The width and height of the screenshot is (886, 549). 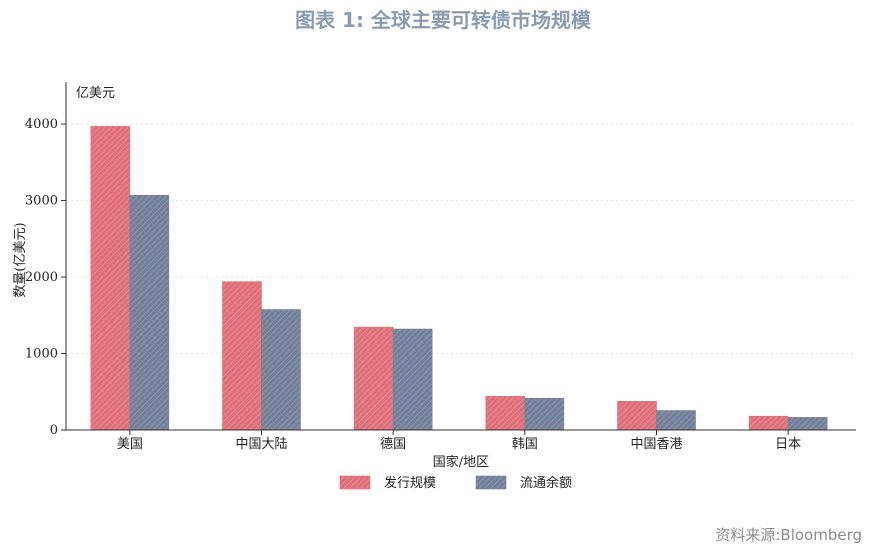 What do you see at coordinates (525, 444) in the screenshot?
I see `x-tick-label: 韩国` at bounding box center [525, 444].